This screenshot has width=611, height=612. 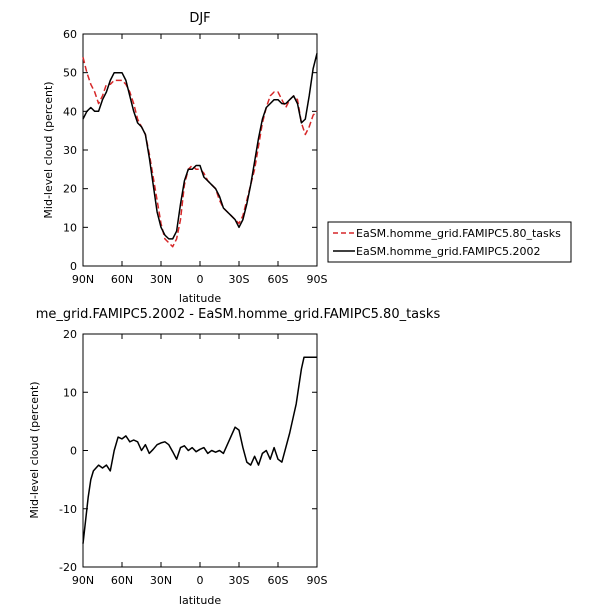 What do you see at coordinates (458, 233) in the screenshot?
I see `legend-label-80-tasks: EaSM.homme_grid.FAMIPC5.80_tasks` at bounding box center [458, 233].